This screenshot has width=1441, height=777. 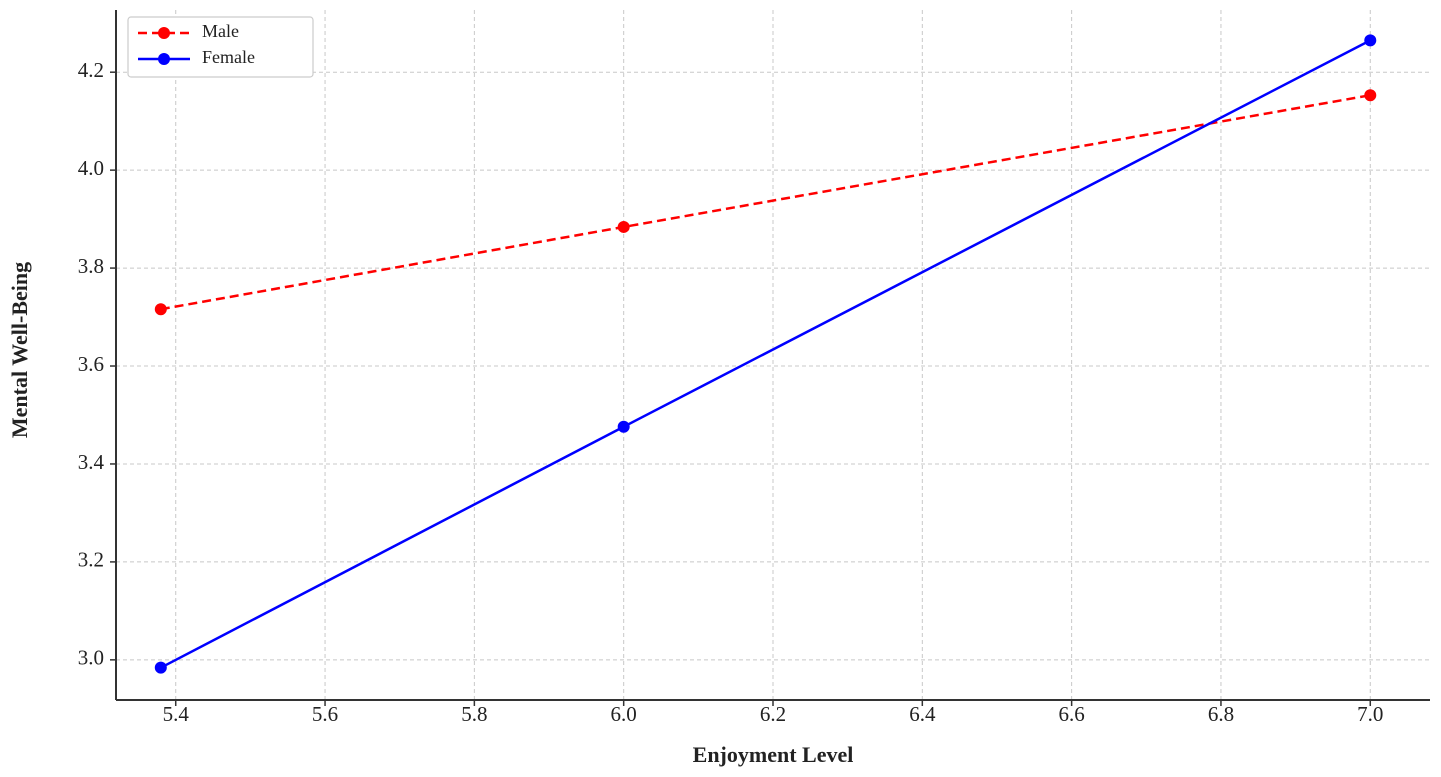 What do you see at coordinates (220, 31) in the screenshot?
I see `legend-label: Male` at bounding box center [220, 31].